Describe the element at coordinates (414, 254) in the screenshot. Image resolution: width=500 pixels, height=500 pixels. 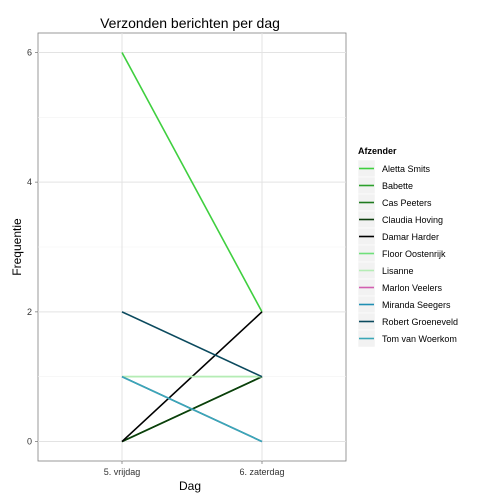
I see `legend-label: Floor Oostenrijk` at that location.